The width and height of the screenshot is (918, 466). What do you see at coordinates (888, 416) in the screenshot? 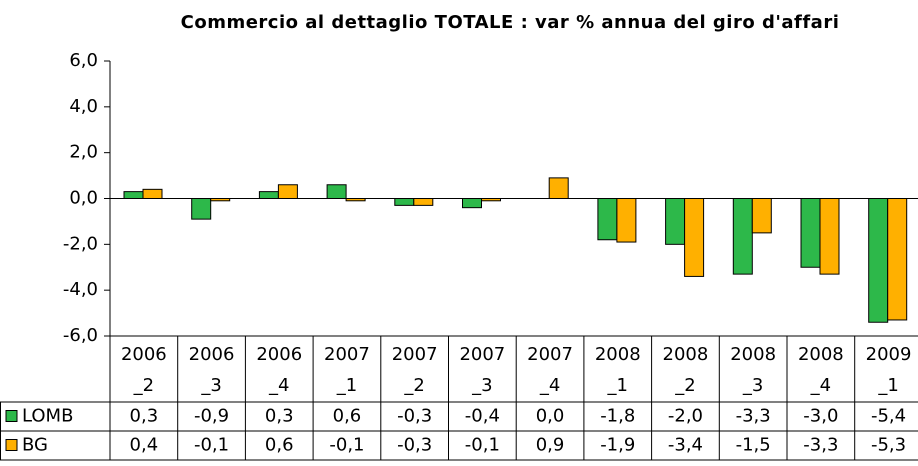
I see `data-label: -5,4` at bounding box center [888, 416].